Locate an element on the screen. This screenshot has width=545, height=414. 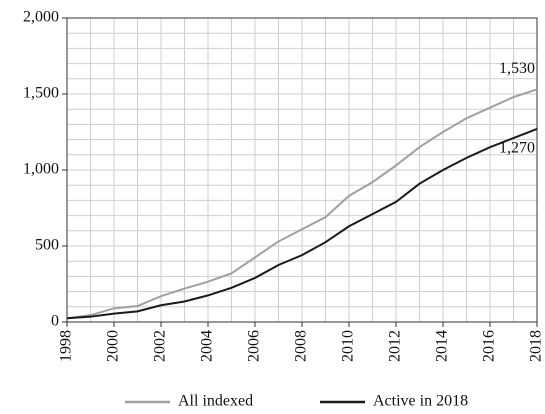
legend-label: All indexed is located at coordinates (215, 401).